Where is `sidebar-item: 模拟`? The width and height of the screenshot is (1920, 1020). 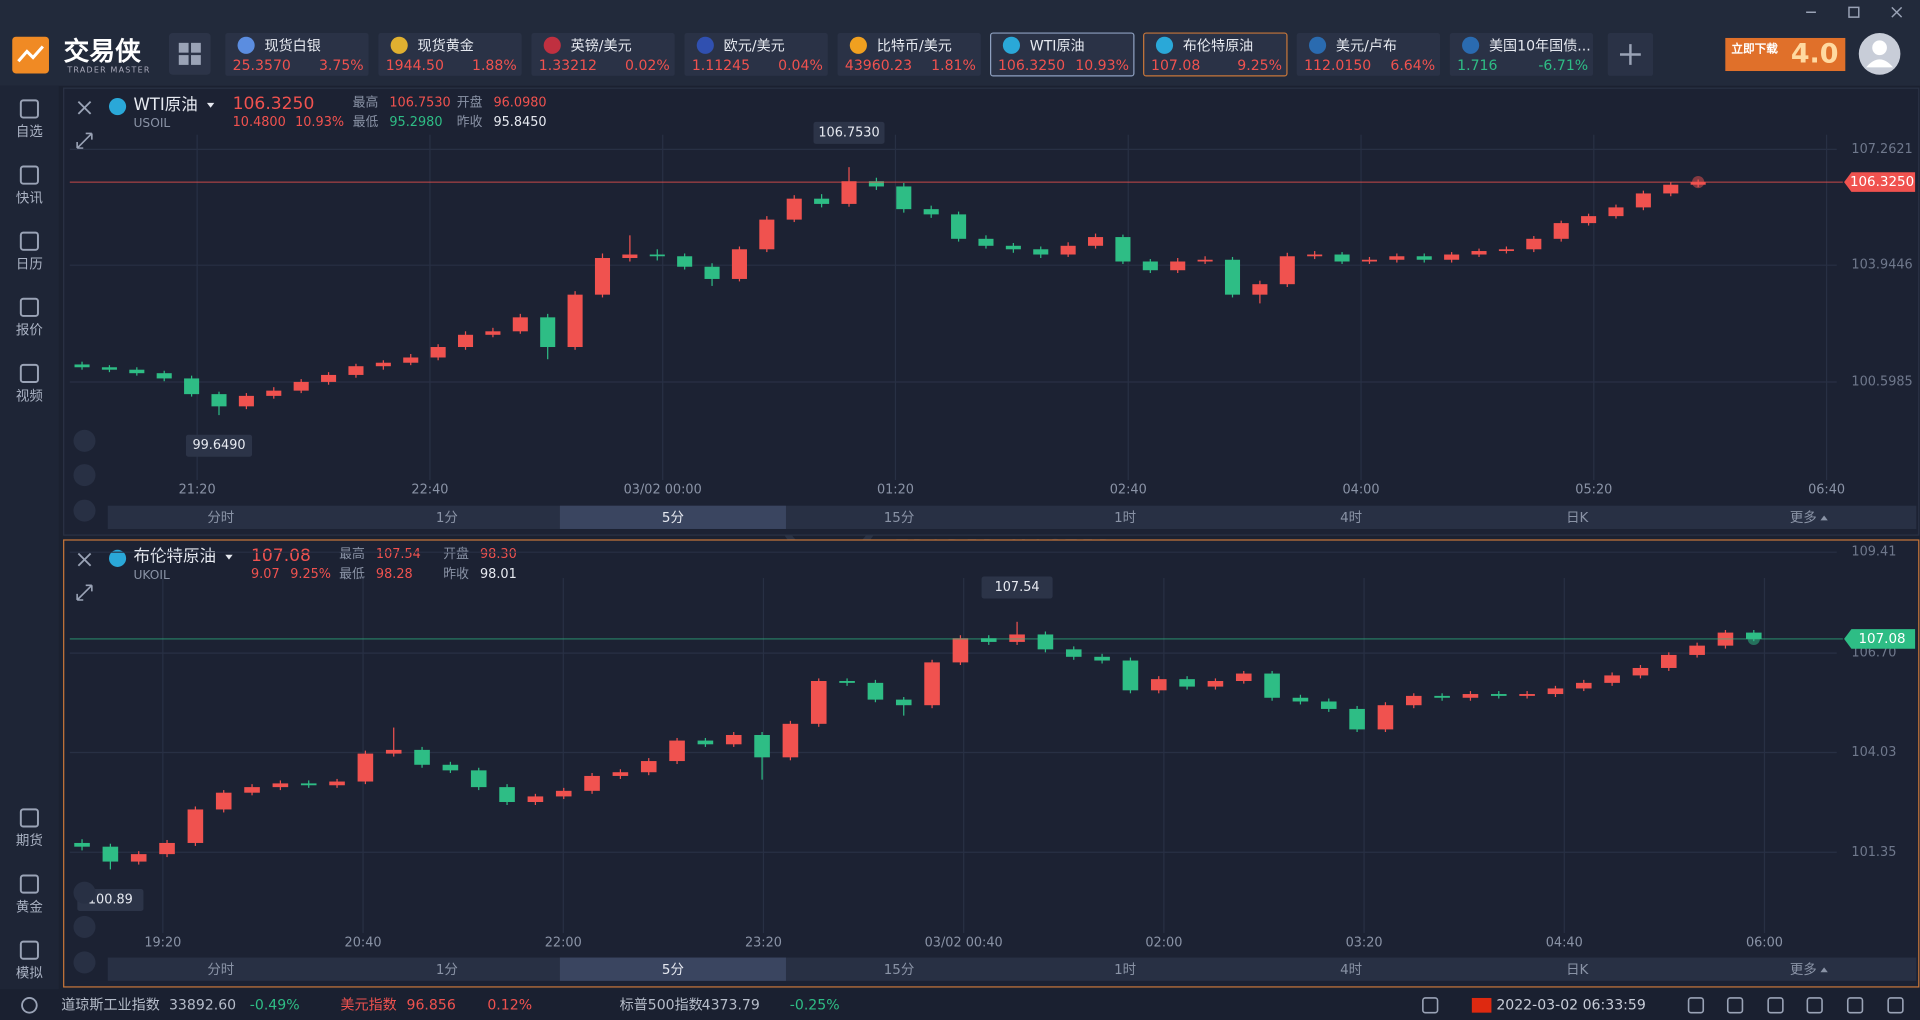
sidebar-item: 模拟 is located at coordinates (29, 961).